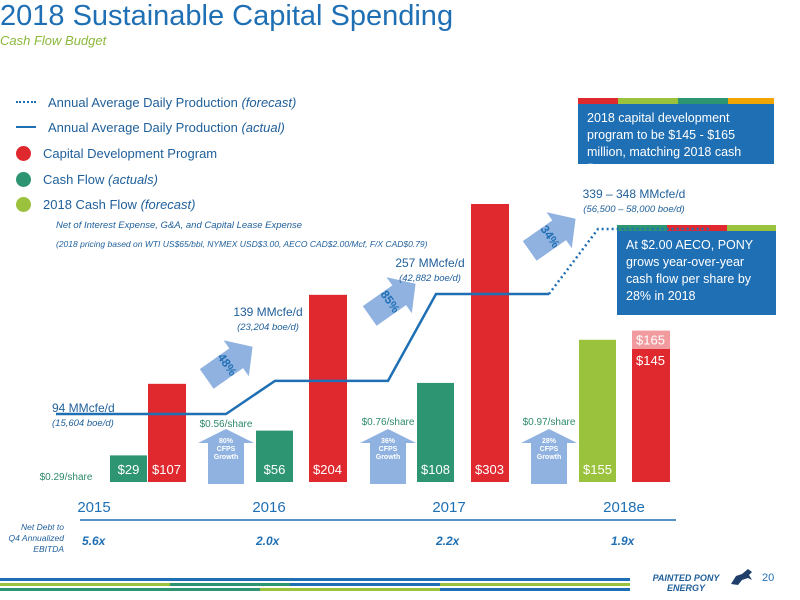 This screenshot has width=800, height=600. I want to click on page-number: 20, so click(768, 578).